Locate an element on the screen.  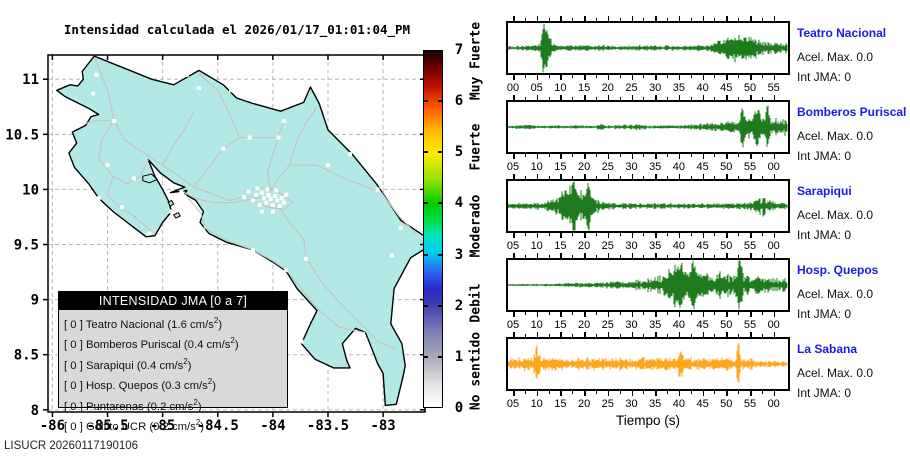
panel-tick-label: 35 is located at coordinates (655, 325).